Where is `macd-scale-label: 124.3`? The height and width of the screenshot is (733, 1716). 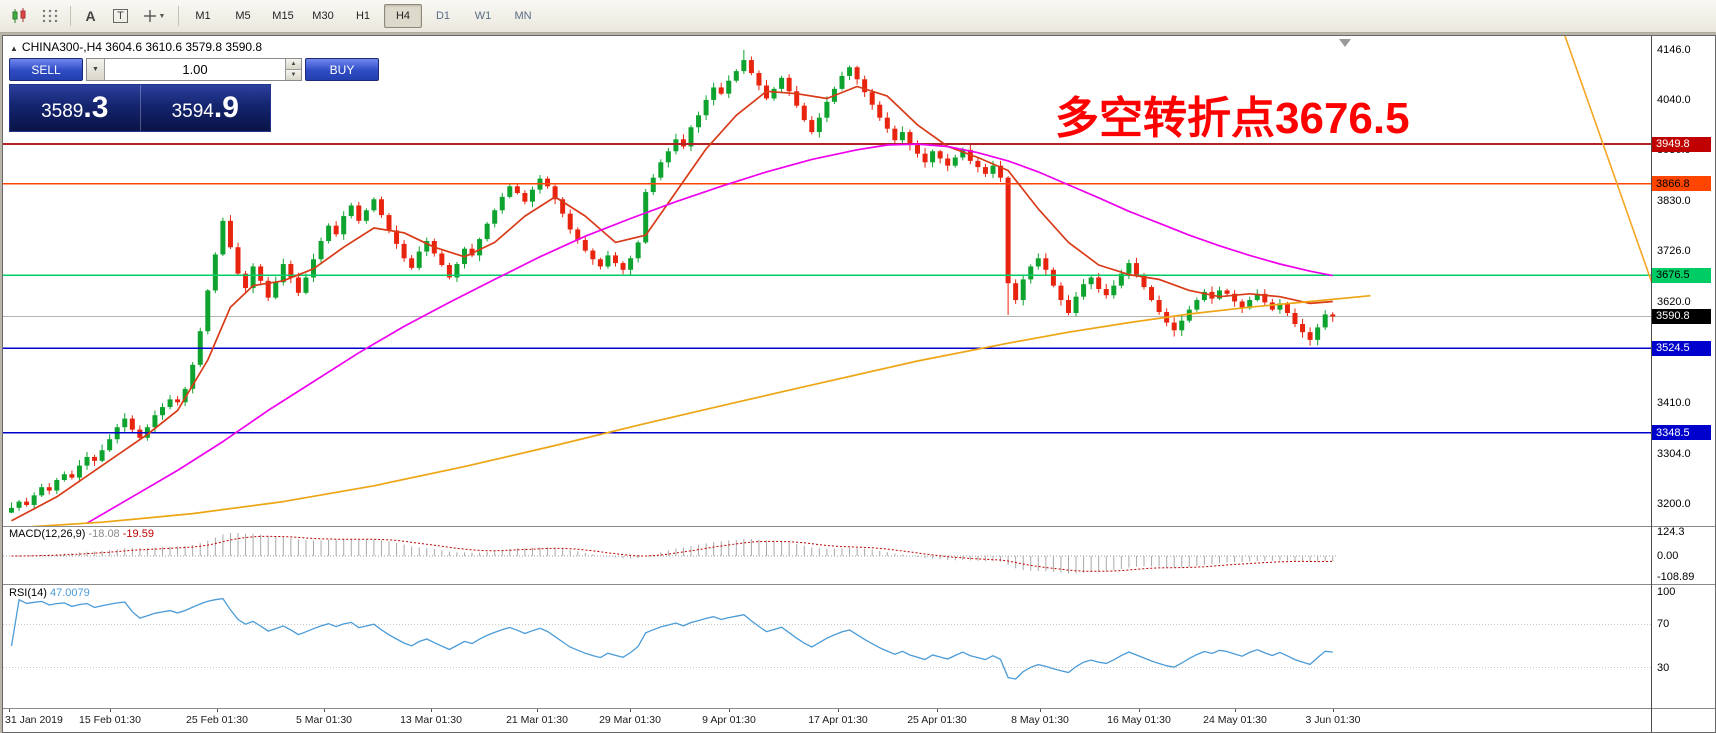
macd-scale-label: 124.3 is located at coordinates (1671, 532).